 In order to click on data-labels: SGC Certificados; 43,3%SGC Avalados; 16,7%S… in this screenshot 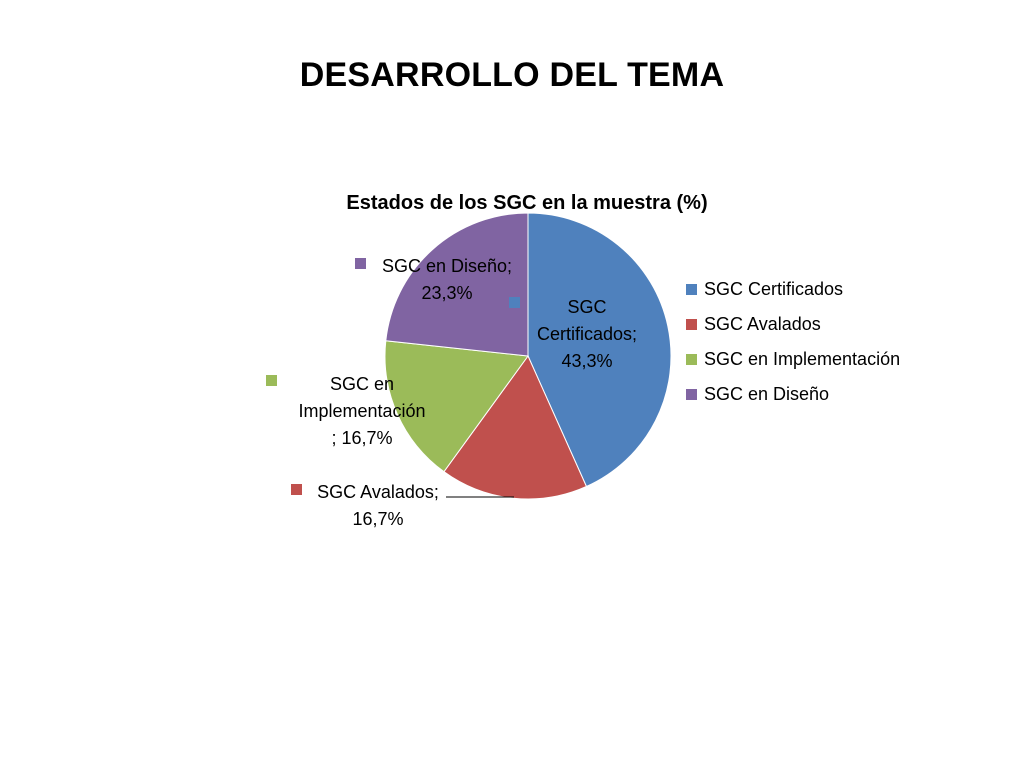, I will do `click(451, 392)`.